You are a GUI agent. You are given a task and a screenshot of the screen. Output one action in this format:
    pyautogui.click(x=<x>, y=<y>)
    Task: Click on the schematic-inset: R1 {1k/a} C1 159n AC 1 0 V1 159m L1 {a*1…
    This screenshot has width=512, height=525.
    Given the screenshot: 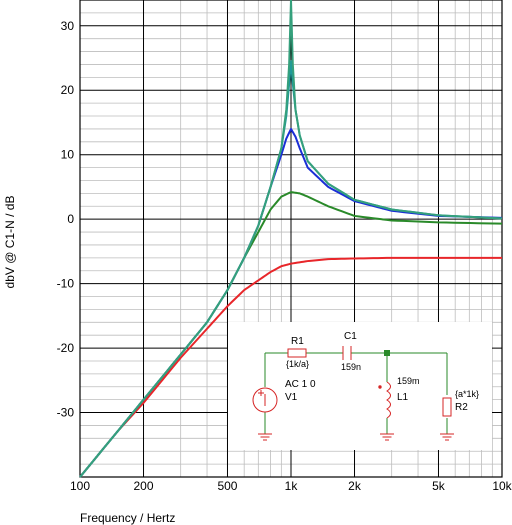 What is the action you would take?
    pyautogui.click(x=360, y=386)
    